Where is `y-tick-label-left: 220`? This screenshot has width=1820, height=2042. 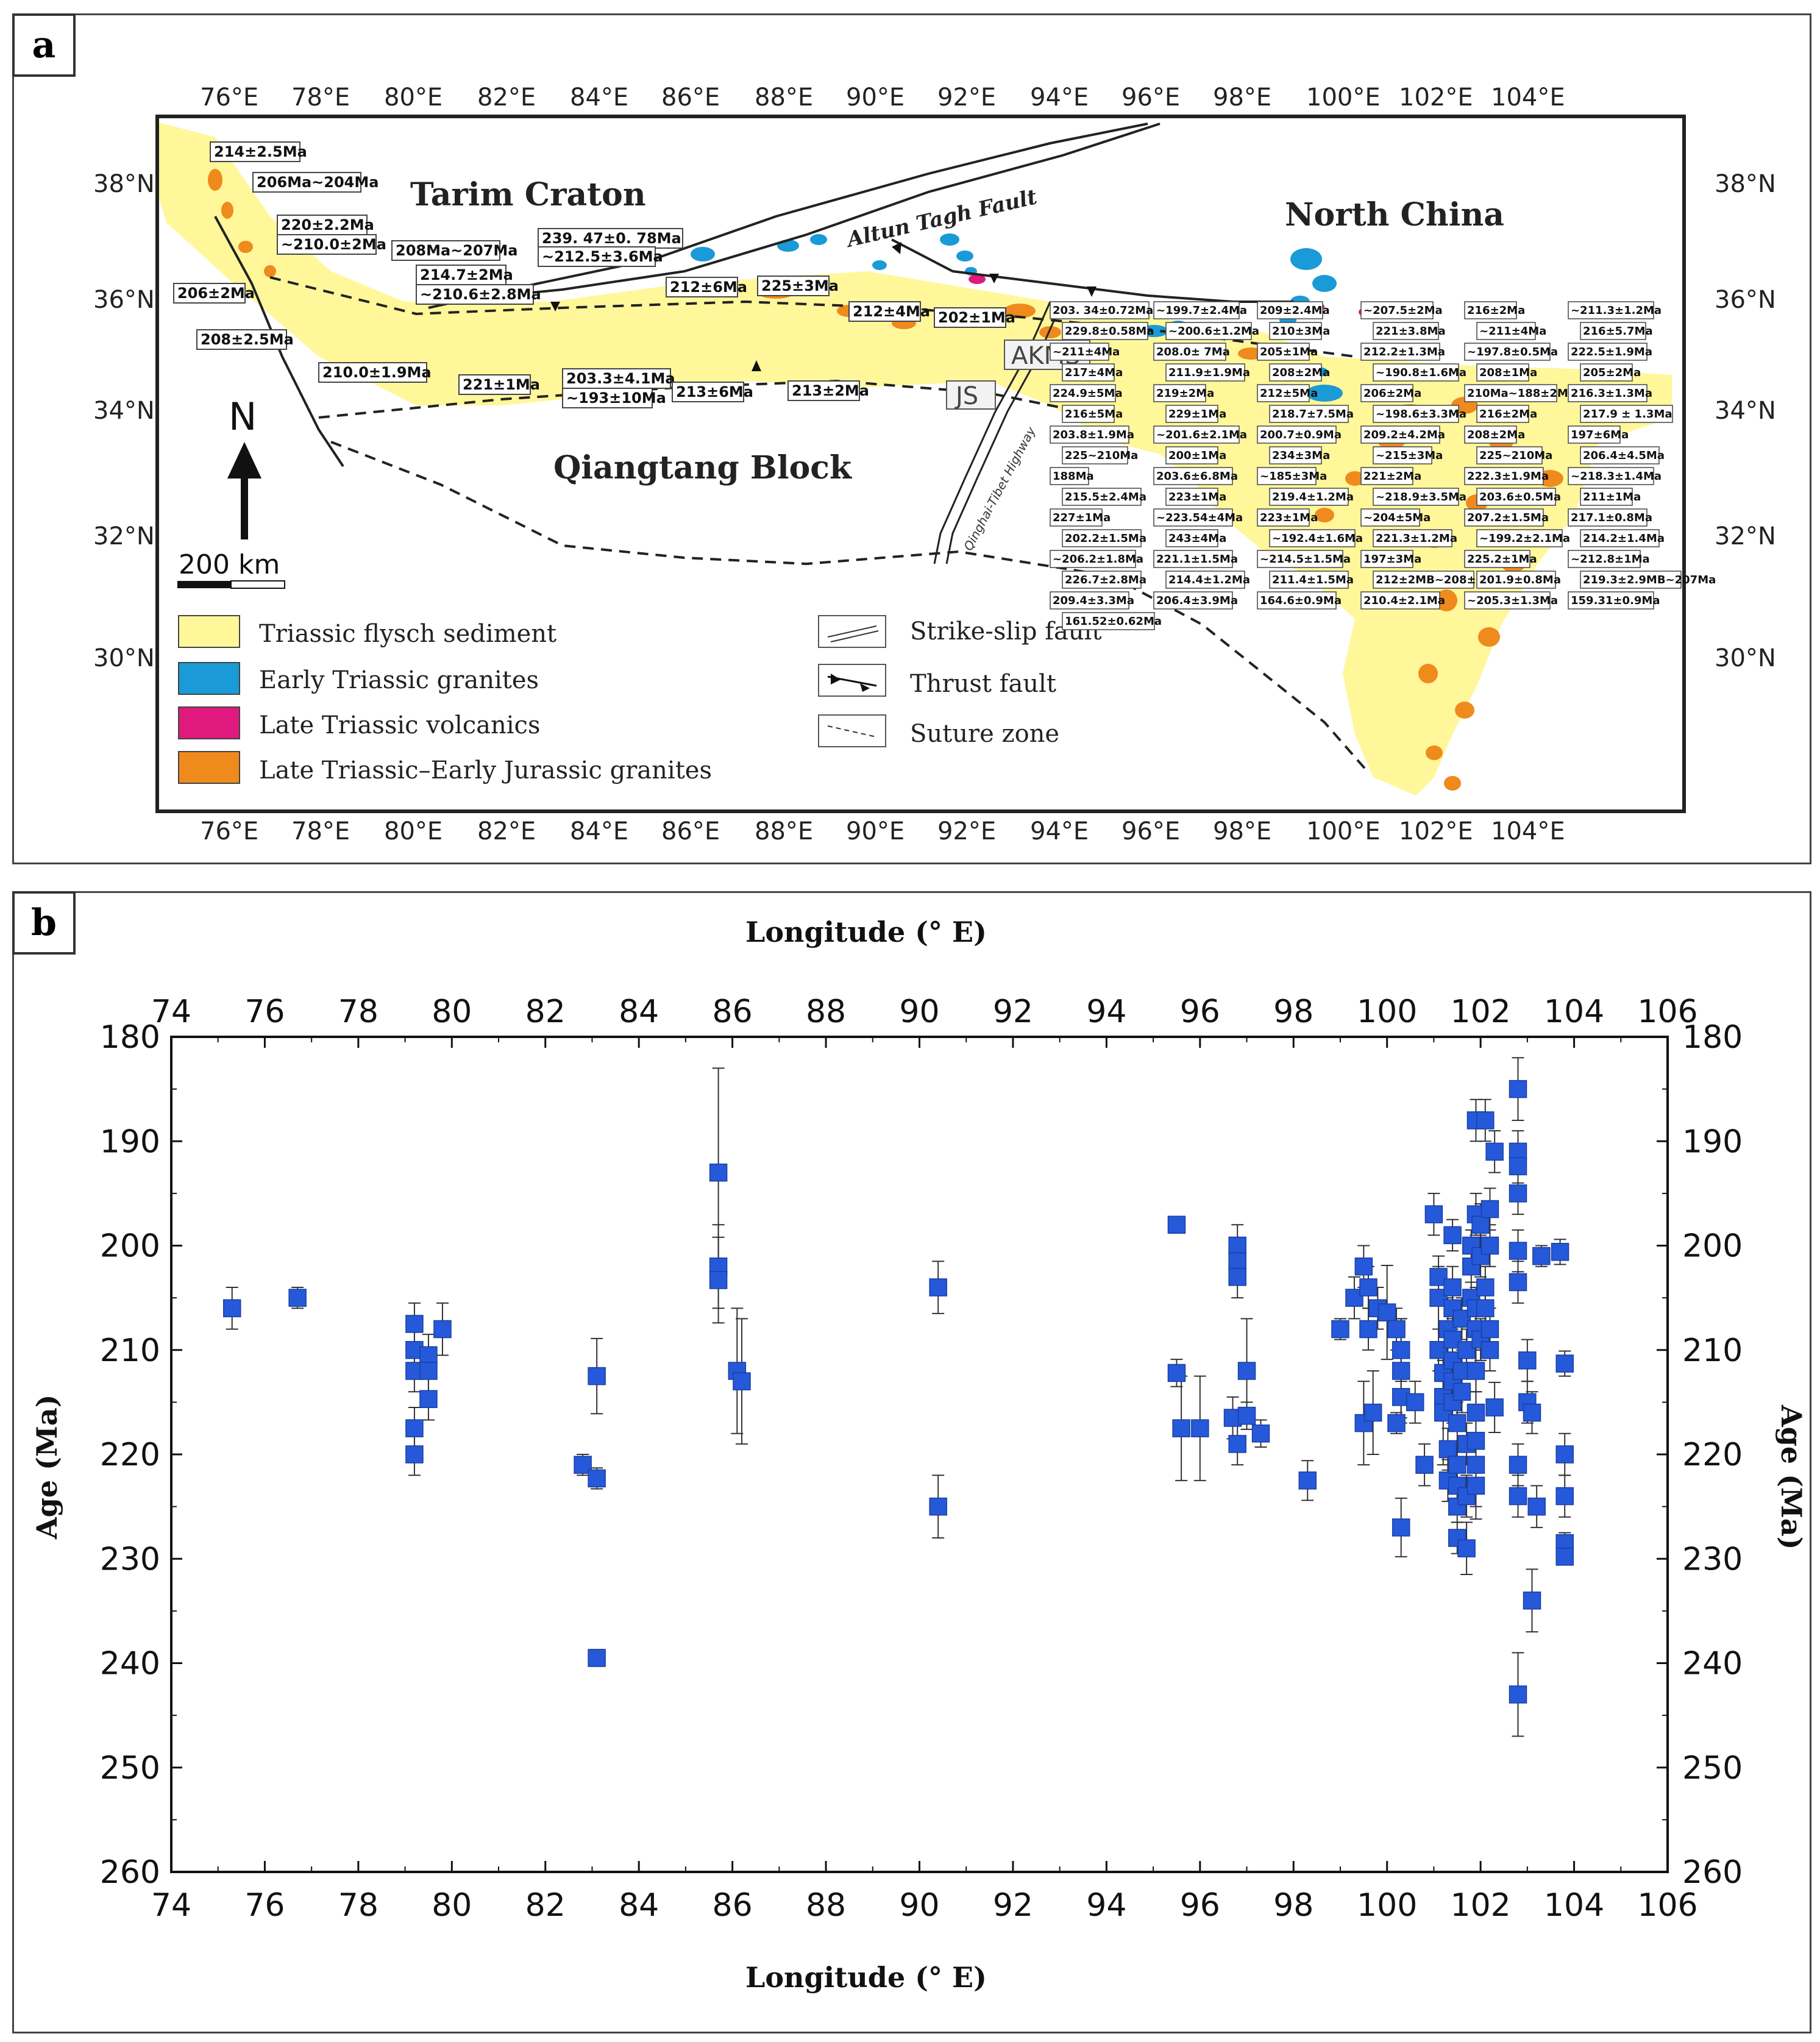 y-tick-label-left: 220 is located at coordinates (130, 1455).